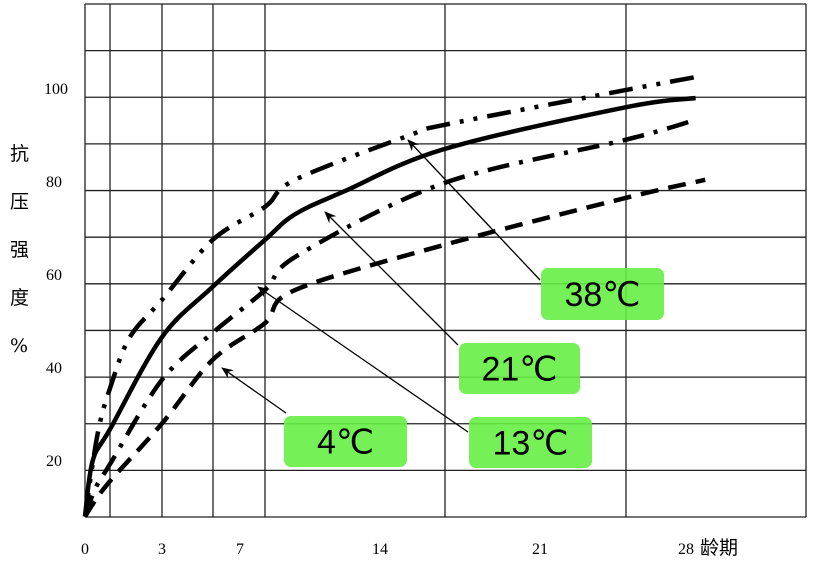  I want to click on y-axis-label-char: 抗, so click(19, 154).